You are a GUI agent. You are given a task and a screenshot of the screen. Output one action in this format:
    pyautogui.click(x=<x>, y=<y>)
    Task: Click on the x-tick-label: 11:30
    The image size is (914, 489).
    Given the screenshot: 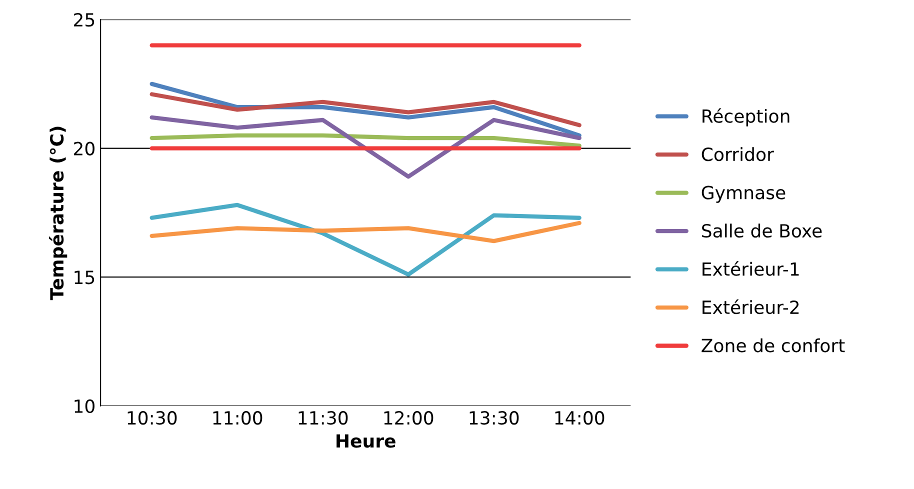 What is the action you would take?
    pyautogui.click(x=323, y=418)
    